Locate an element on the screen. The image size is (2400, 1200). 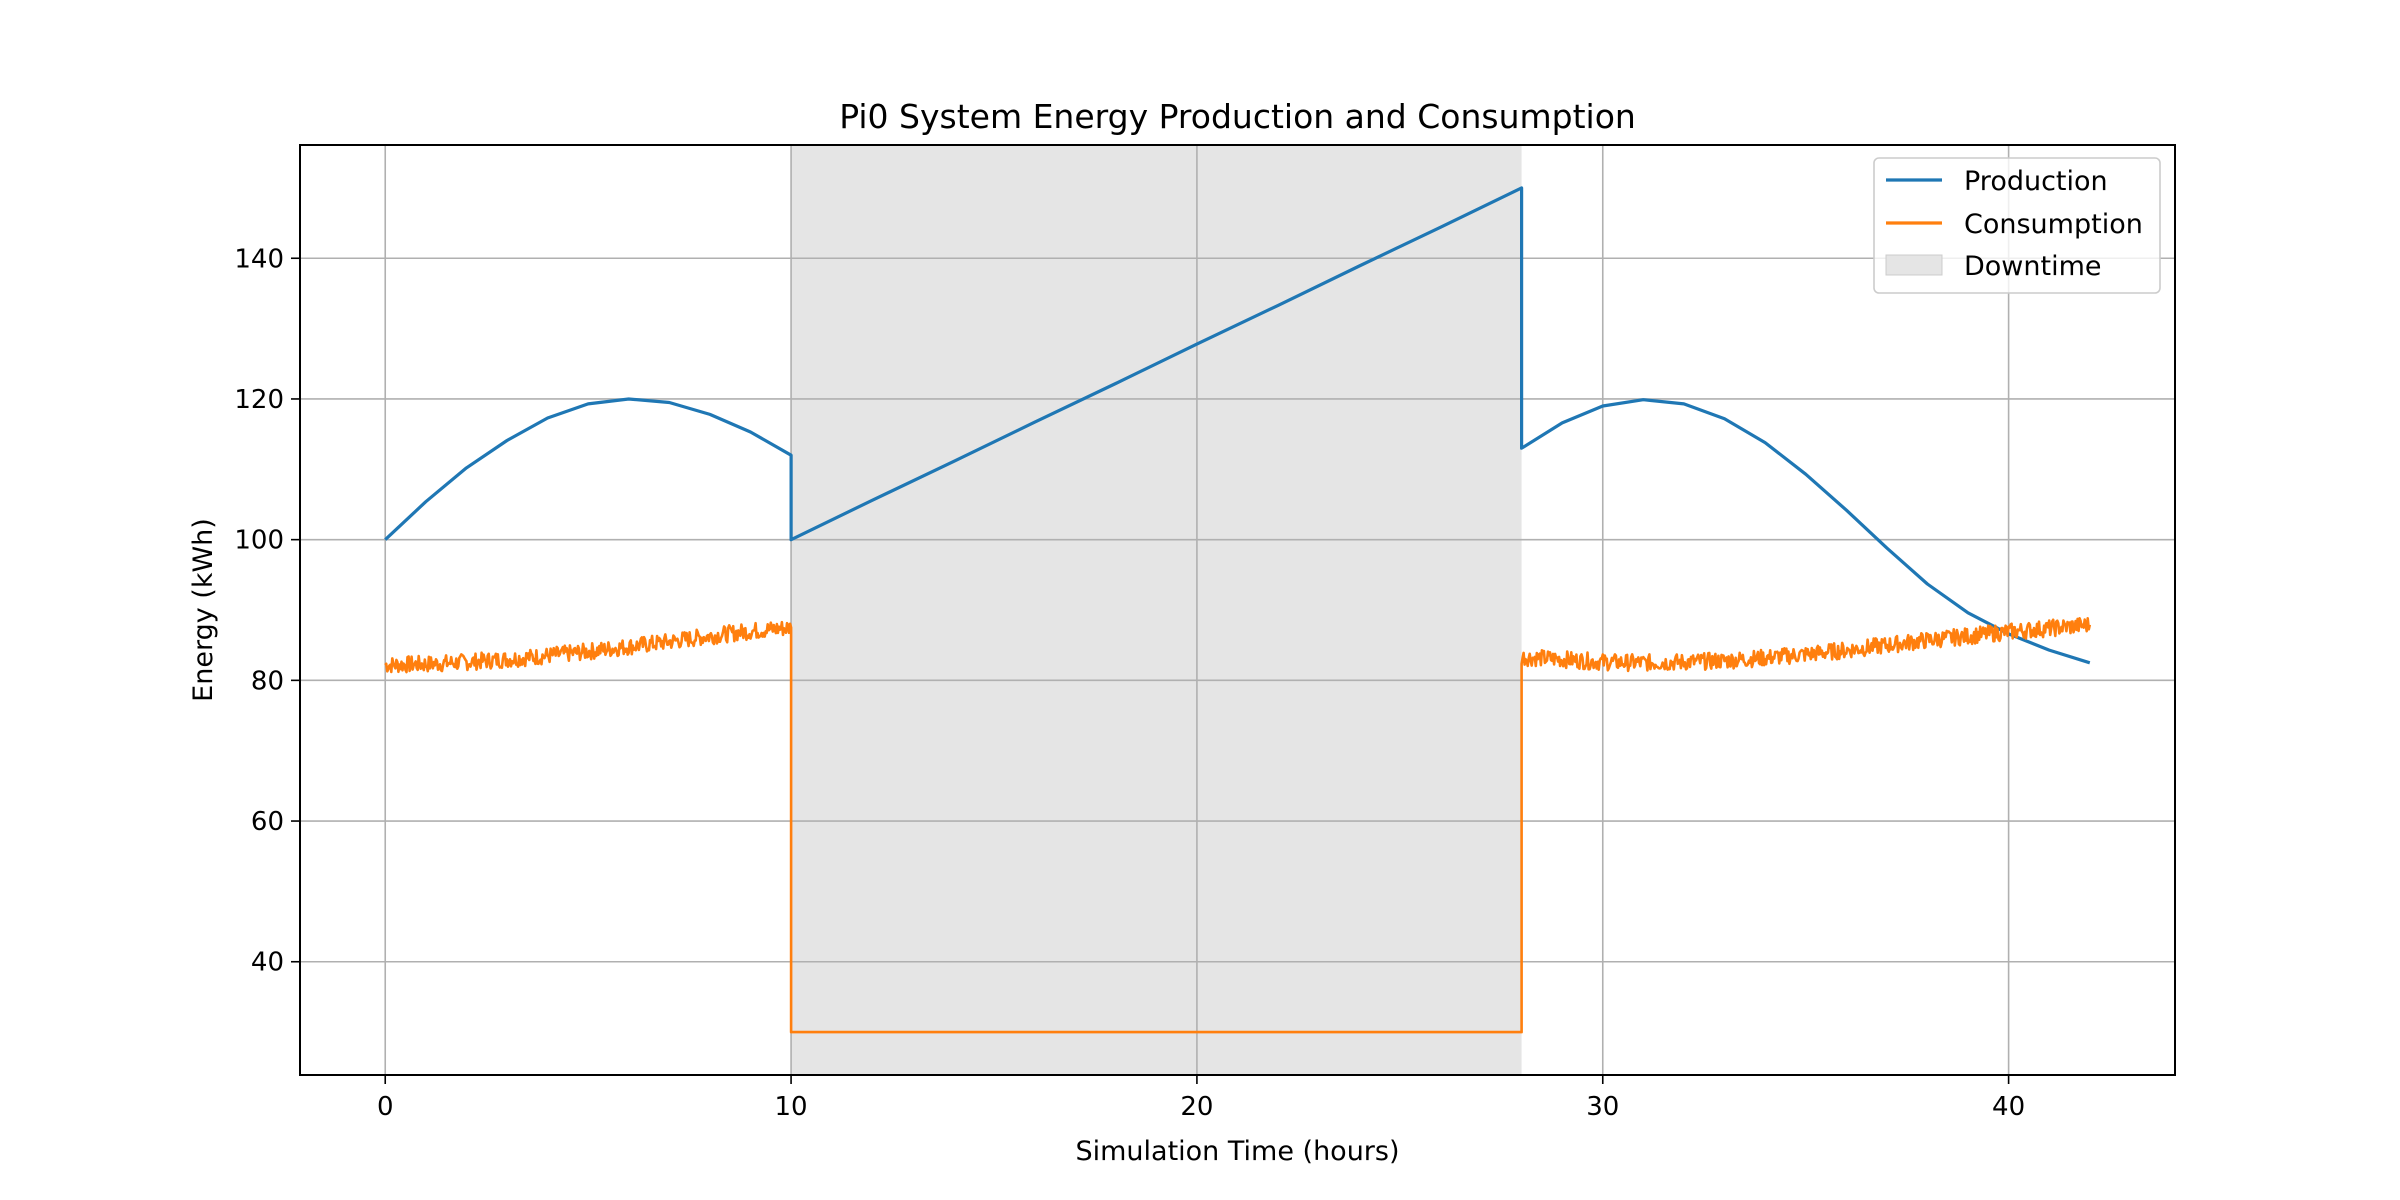
y-axis-label: Energy (kWh) is located at coordinates (203, 610).